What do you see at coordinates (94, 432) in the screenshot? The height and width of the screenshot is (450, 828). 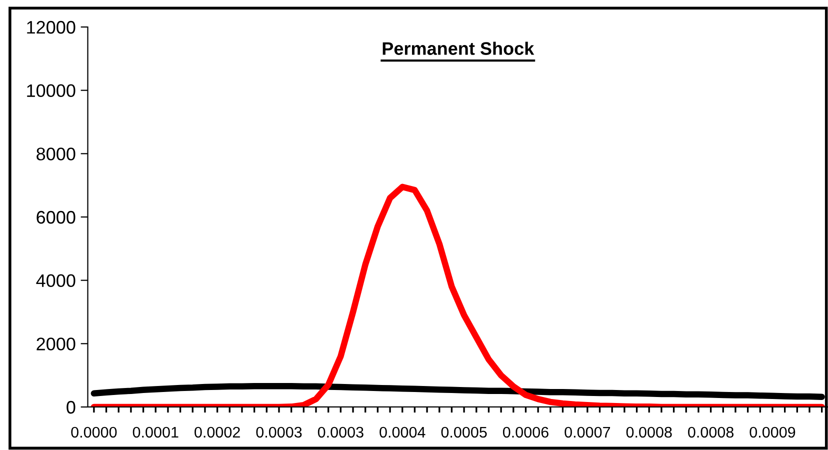 I see `x-tick-label: 0.0000` at bounding box center [94, 432].